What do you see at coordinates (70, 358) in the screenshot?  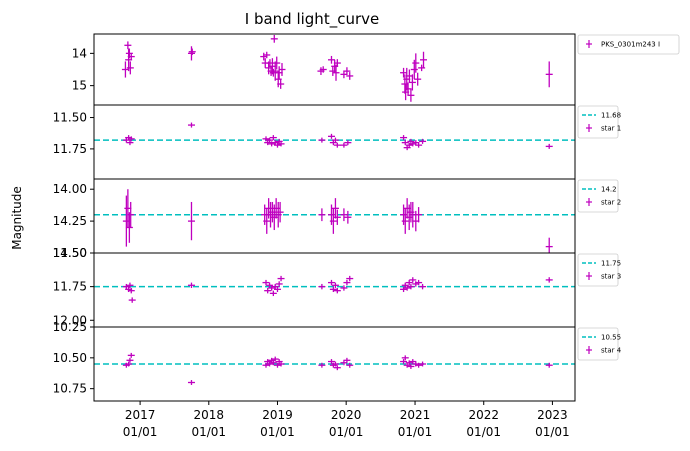 I see `y-tick-label: 10.50` at bounding box center [70, 358].